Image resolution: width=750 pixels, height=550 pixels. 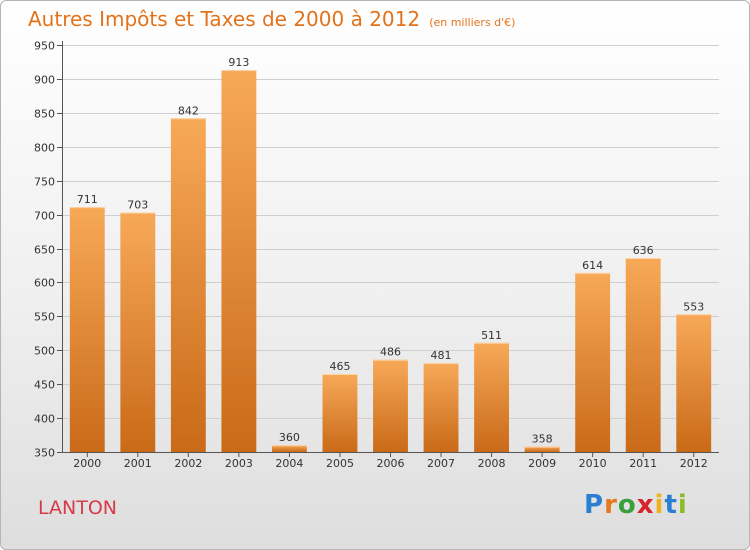 What do you see at coordinates (289, 437) in the screenshot?
I see `data-label: 360` at bounding box center [289, 437].